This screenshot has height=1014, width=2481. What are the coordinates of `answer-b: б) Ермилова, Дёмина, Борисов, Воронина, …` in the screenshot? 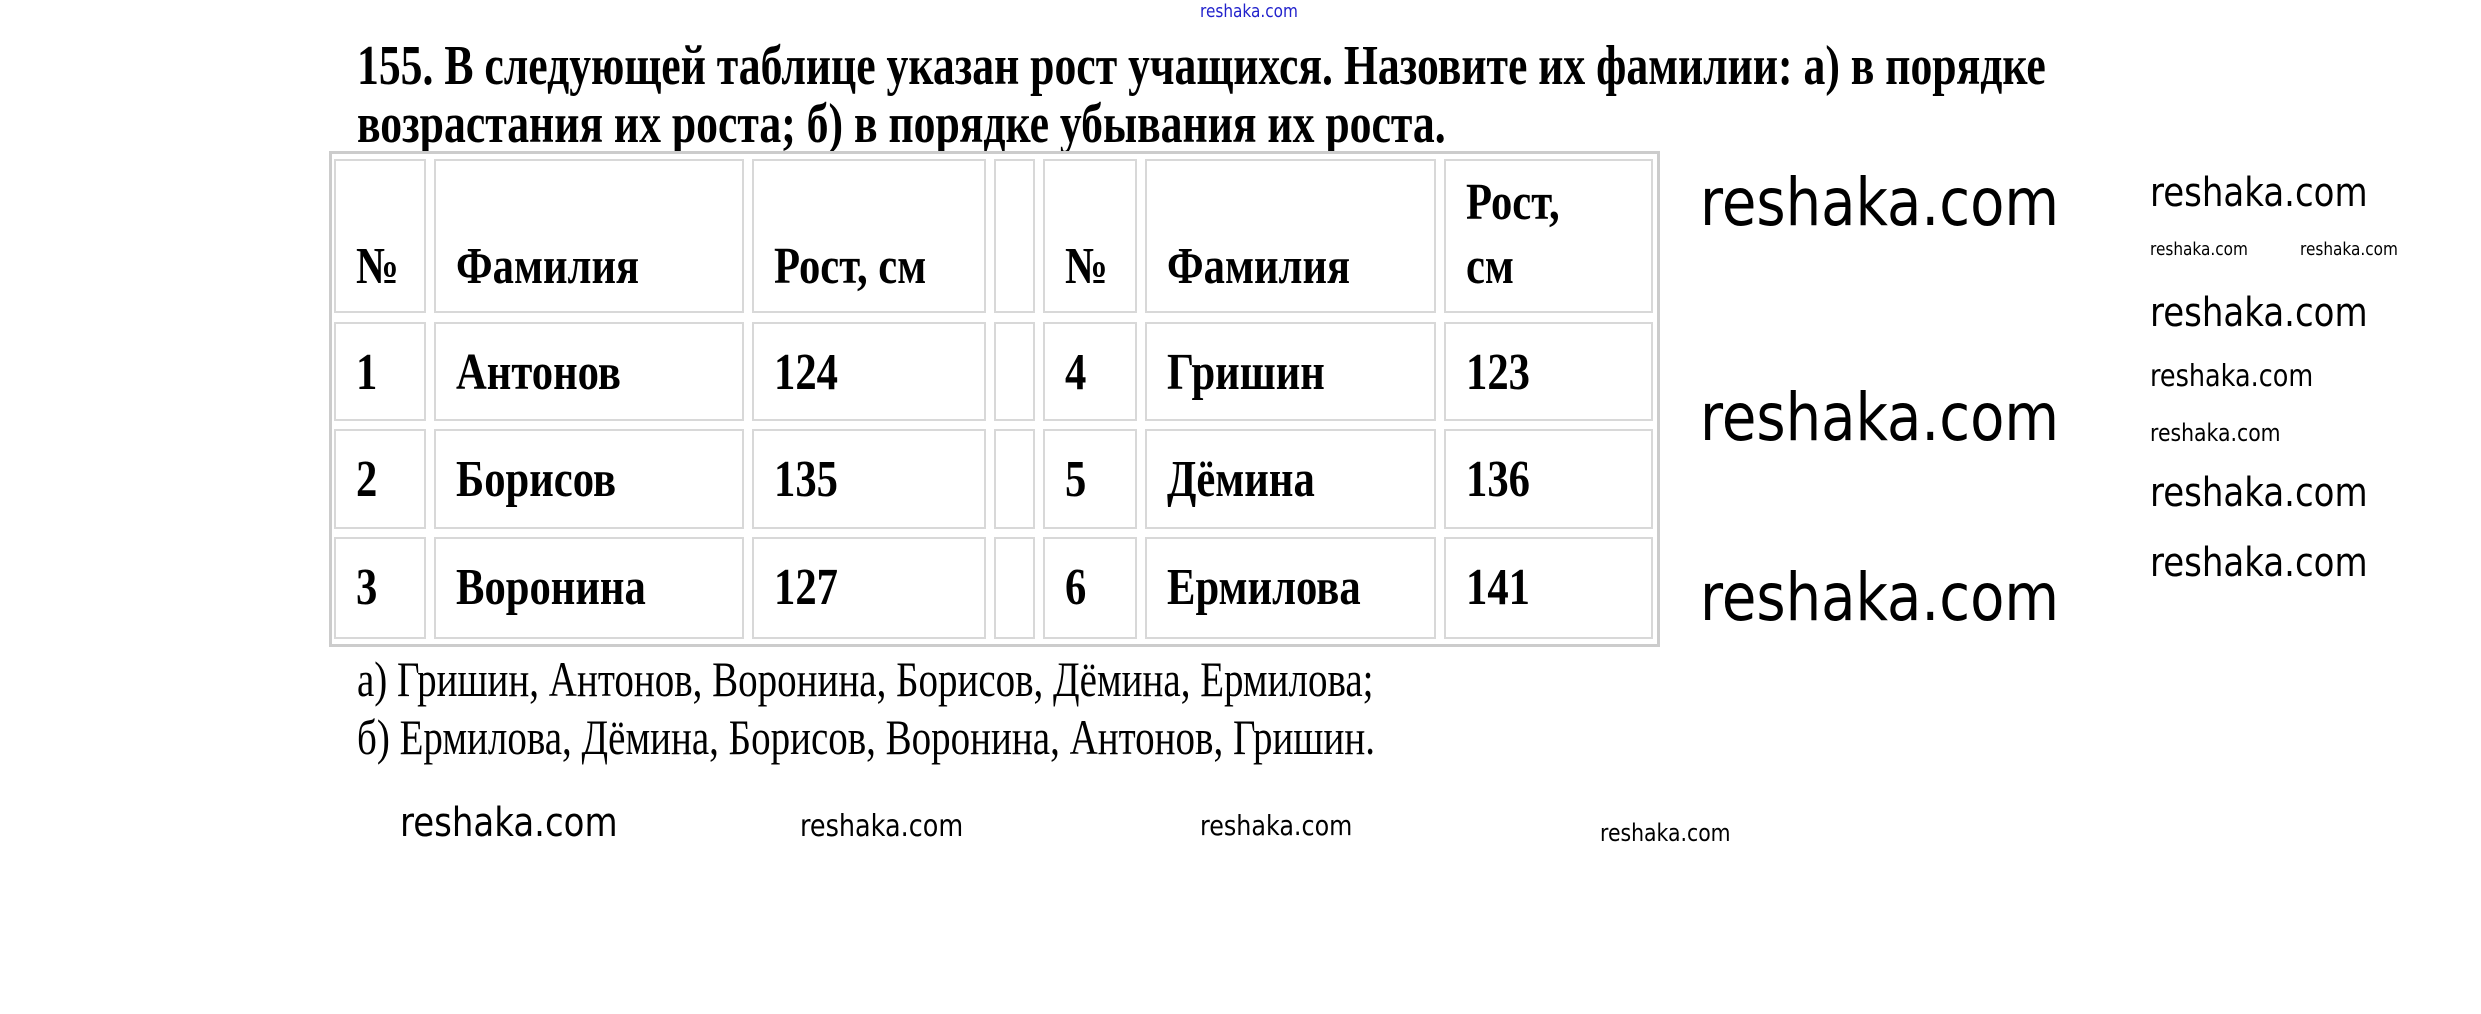 It's located at (866, 737).